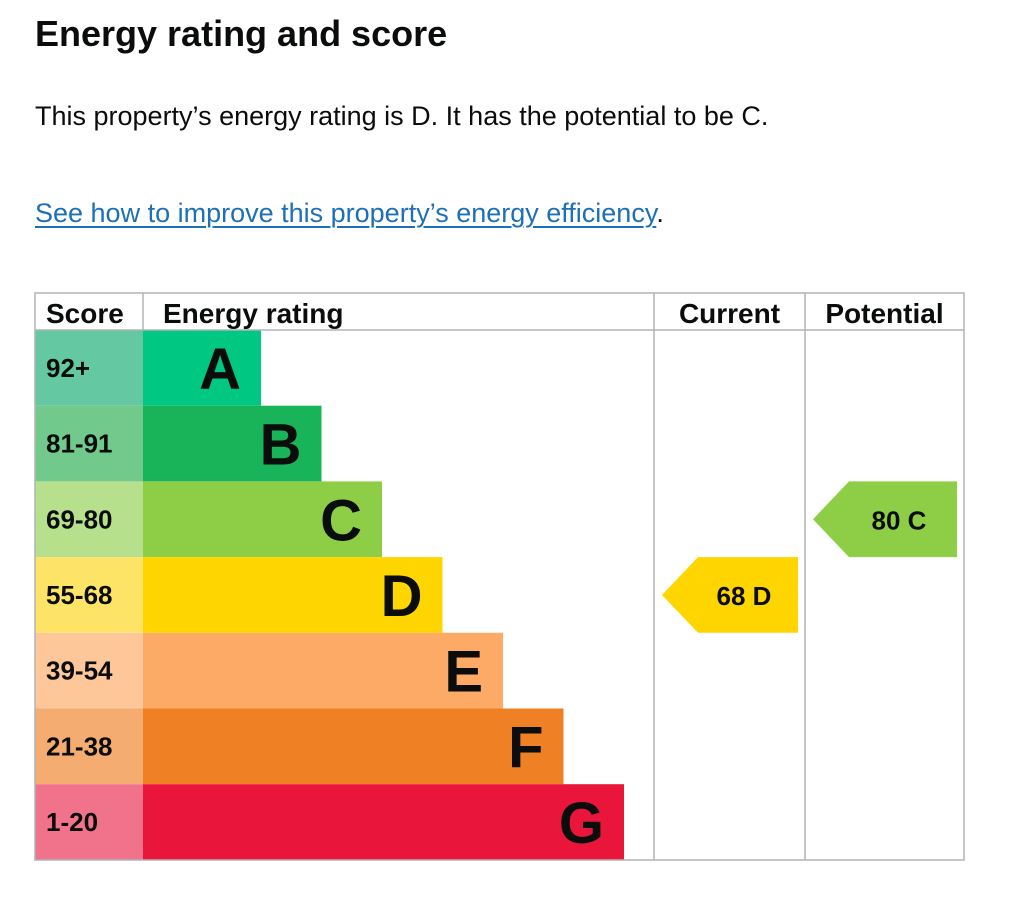 The height and width of the screenshot is (915, 1024). Describe the element at coordinates (402, 596) in the screenshot. I see `band-letter-d: D` at that location.